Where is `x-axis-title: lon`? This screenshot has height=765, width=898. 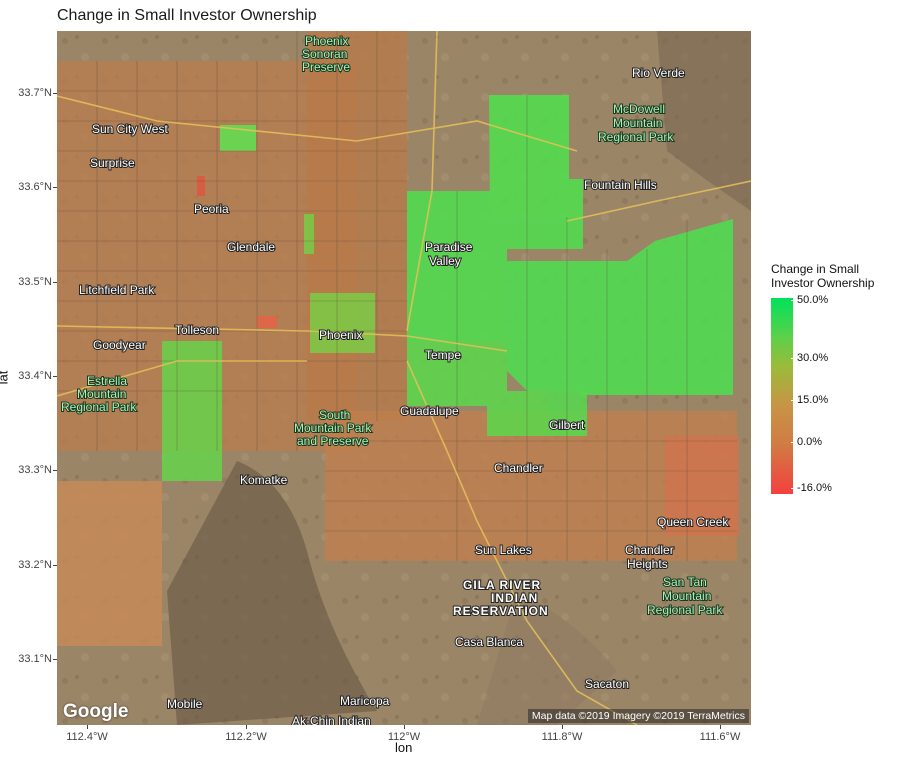 x-axis-title: lon is located at coordinates (404, 747).